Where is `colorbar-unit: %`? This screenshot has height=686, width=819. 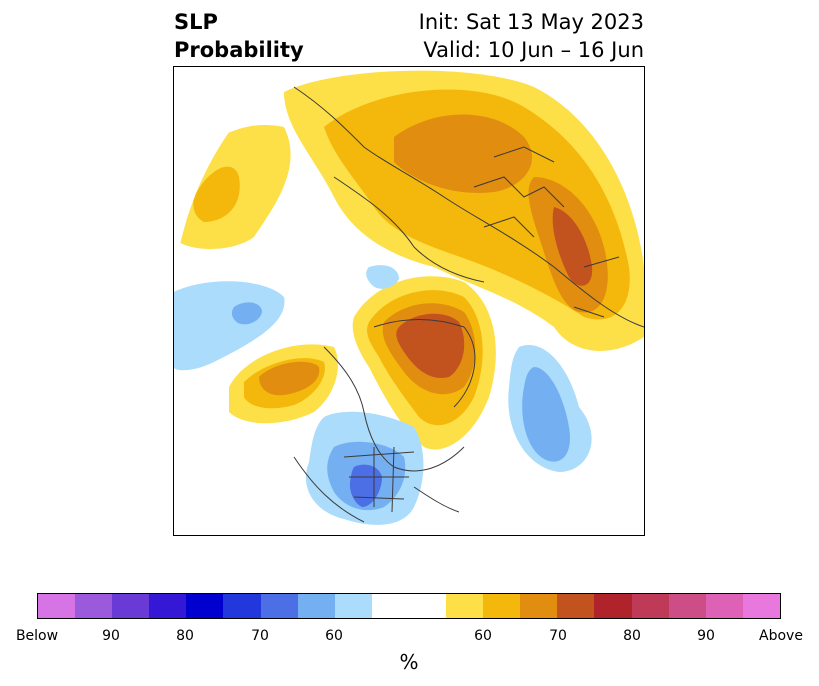
colorbar-unit: % is located at coordinates (409, 662).